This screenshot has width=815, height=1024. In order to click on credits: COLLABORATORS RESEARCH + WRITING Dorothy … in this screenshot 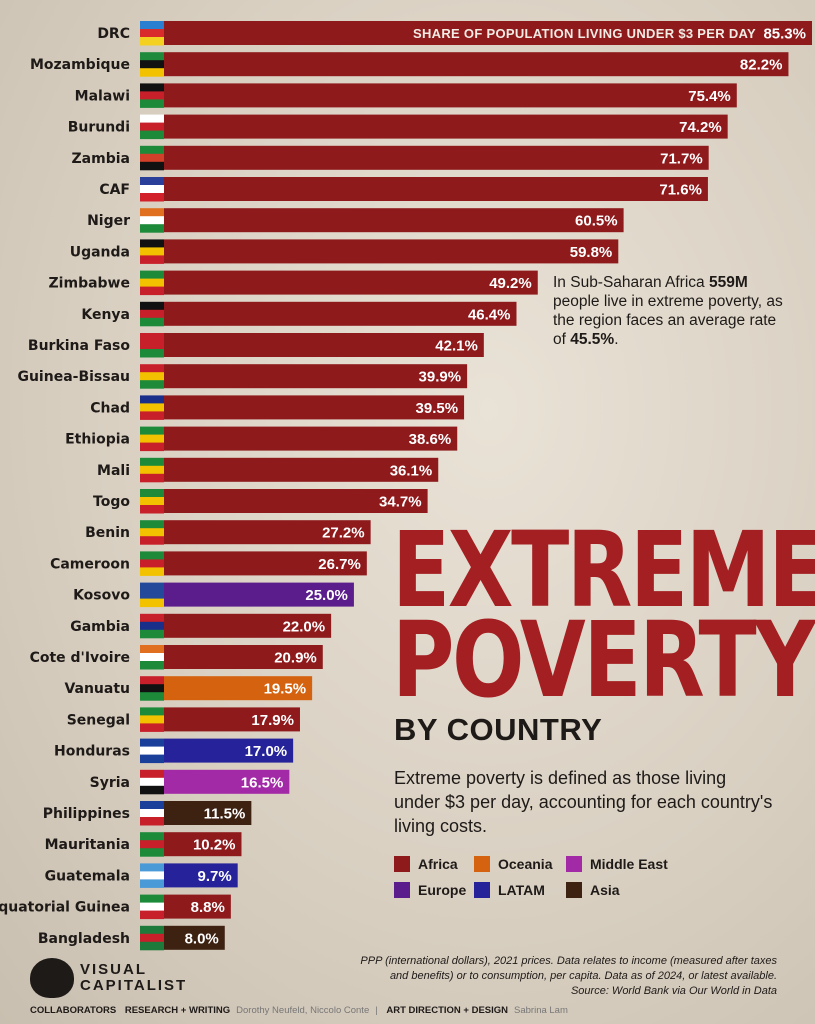, I will do `click(302, 1010)`.